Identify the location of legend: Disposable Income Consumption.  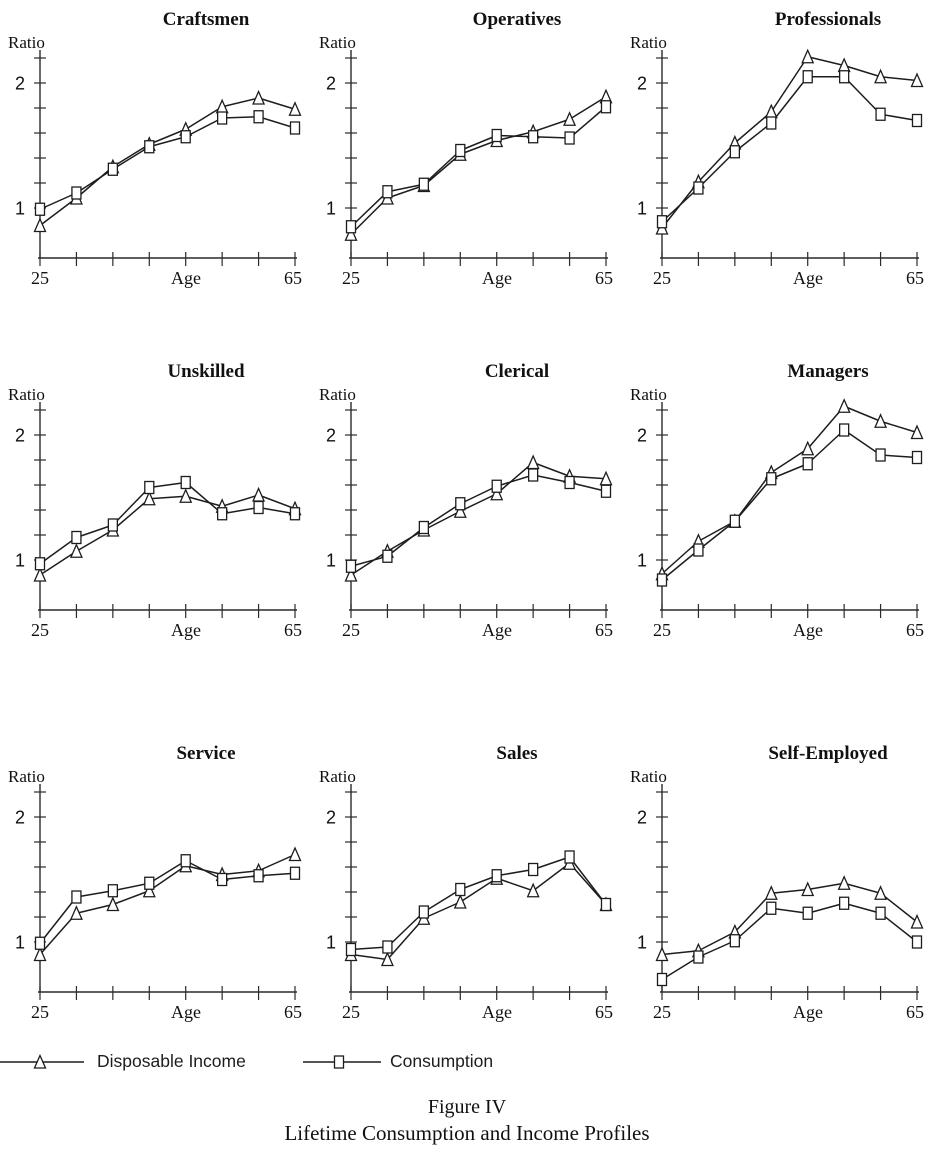
(467, 1063).